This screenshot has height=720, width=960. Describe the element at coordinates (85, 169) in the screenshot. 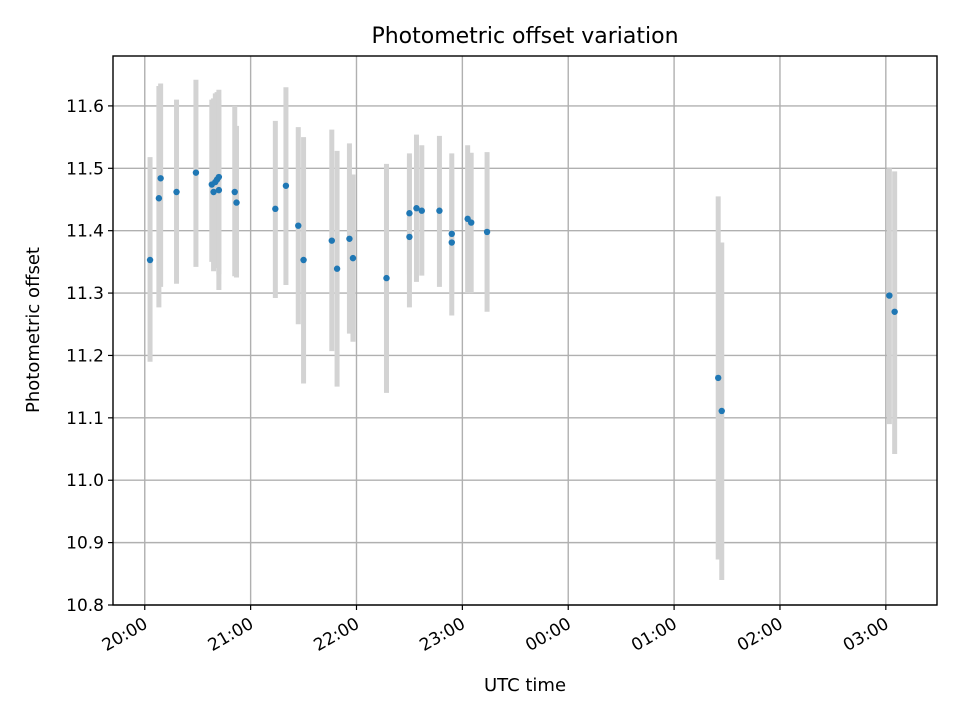

I see `y-tick-label: 11.5` at that location.